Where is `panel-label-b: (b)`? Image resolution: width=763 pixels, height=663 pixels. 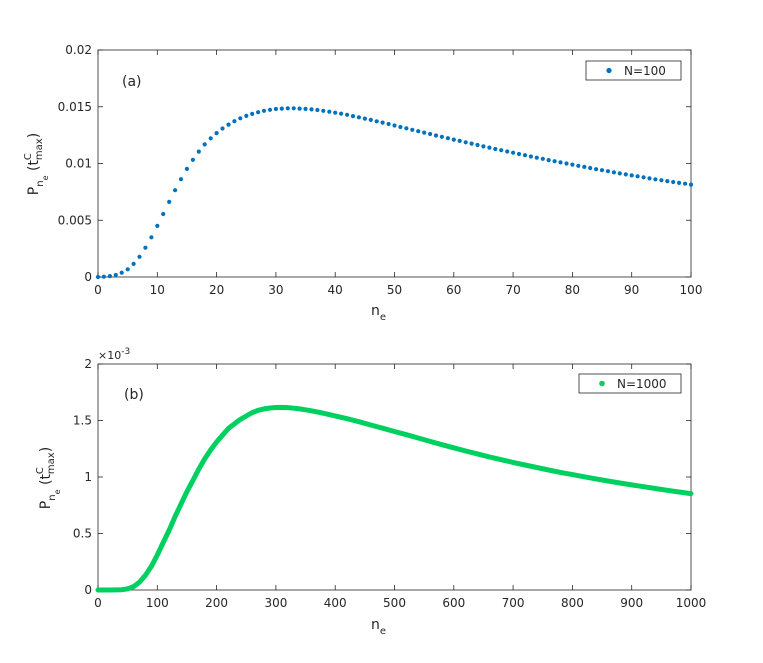 panel-label-b: (b) is located at coordinates (134, 395).